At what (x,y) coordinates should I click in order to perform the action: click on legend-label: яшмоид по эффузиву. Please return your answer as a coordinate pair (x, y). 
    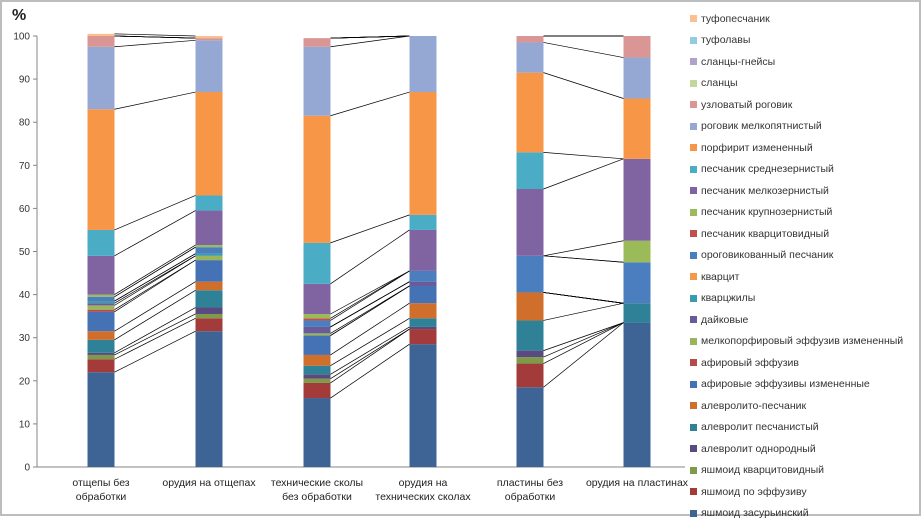
    Looking at the image, I should click on (754, 492).